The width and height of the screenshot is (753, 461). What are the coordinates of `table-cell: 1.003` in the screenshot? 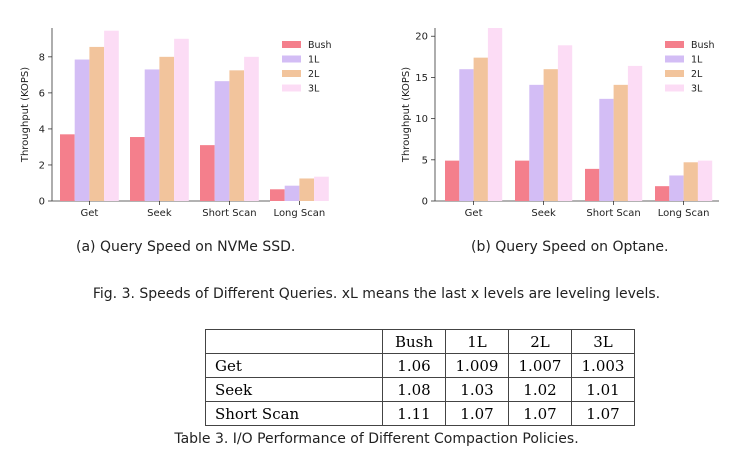 It's located at (603, 365).